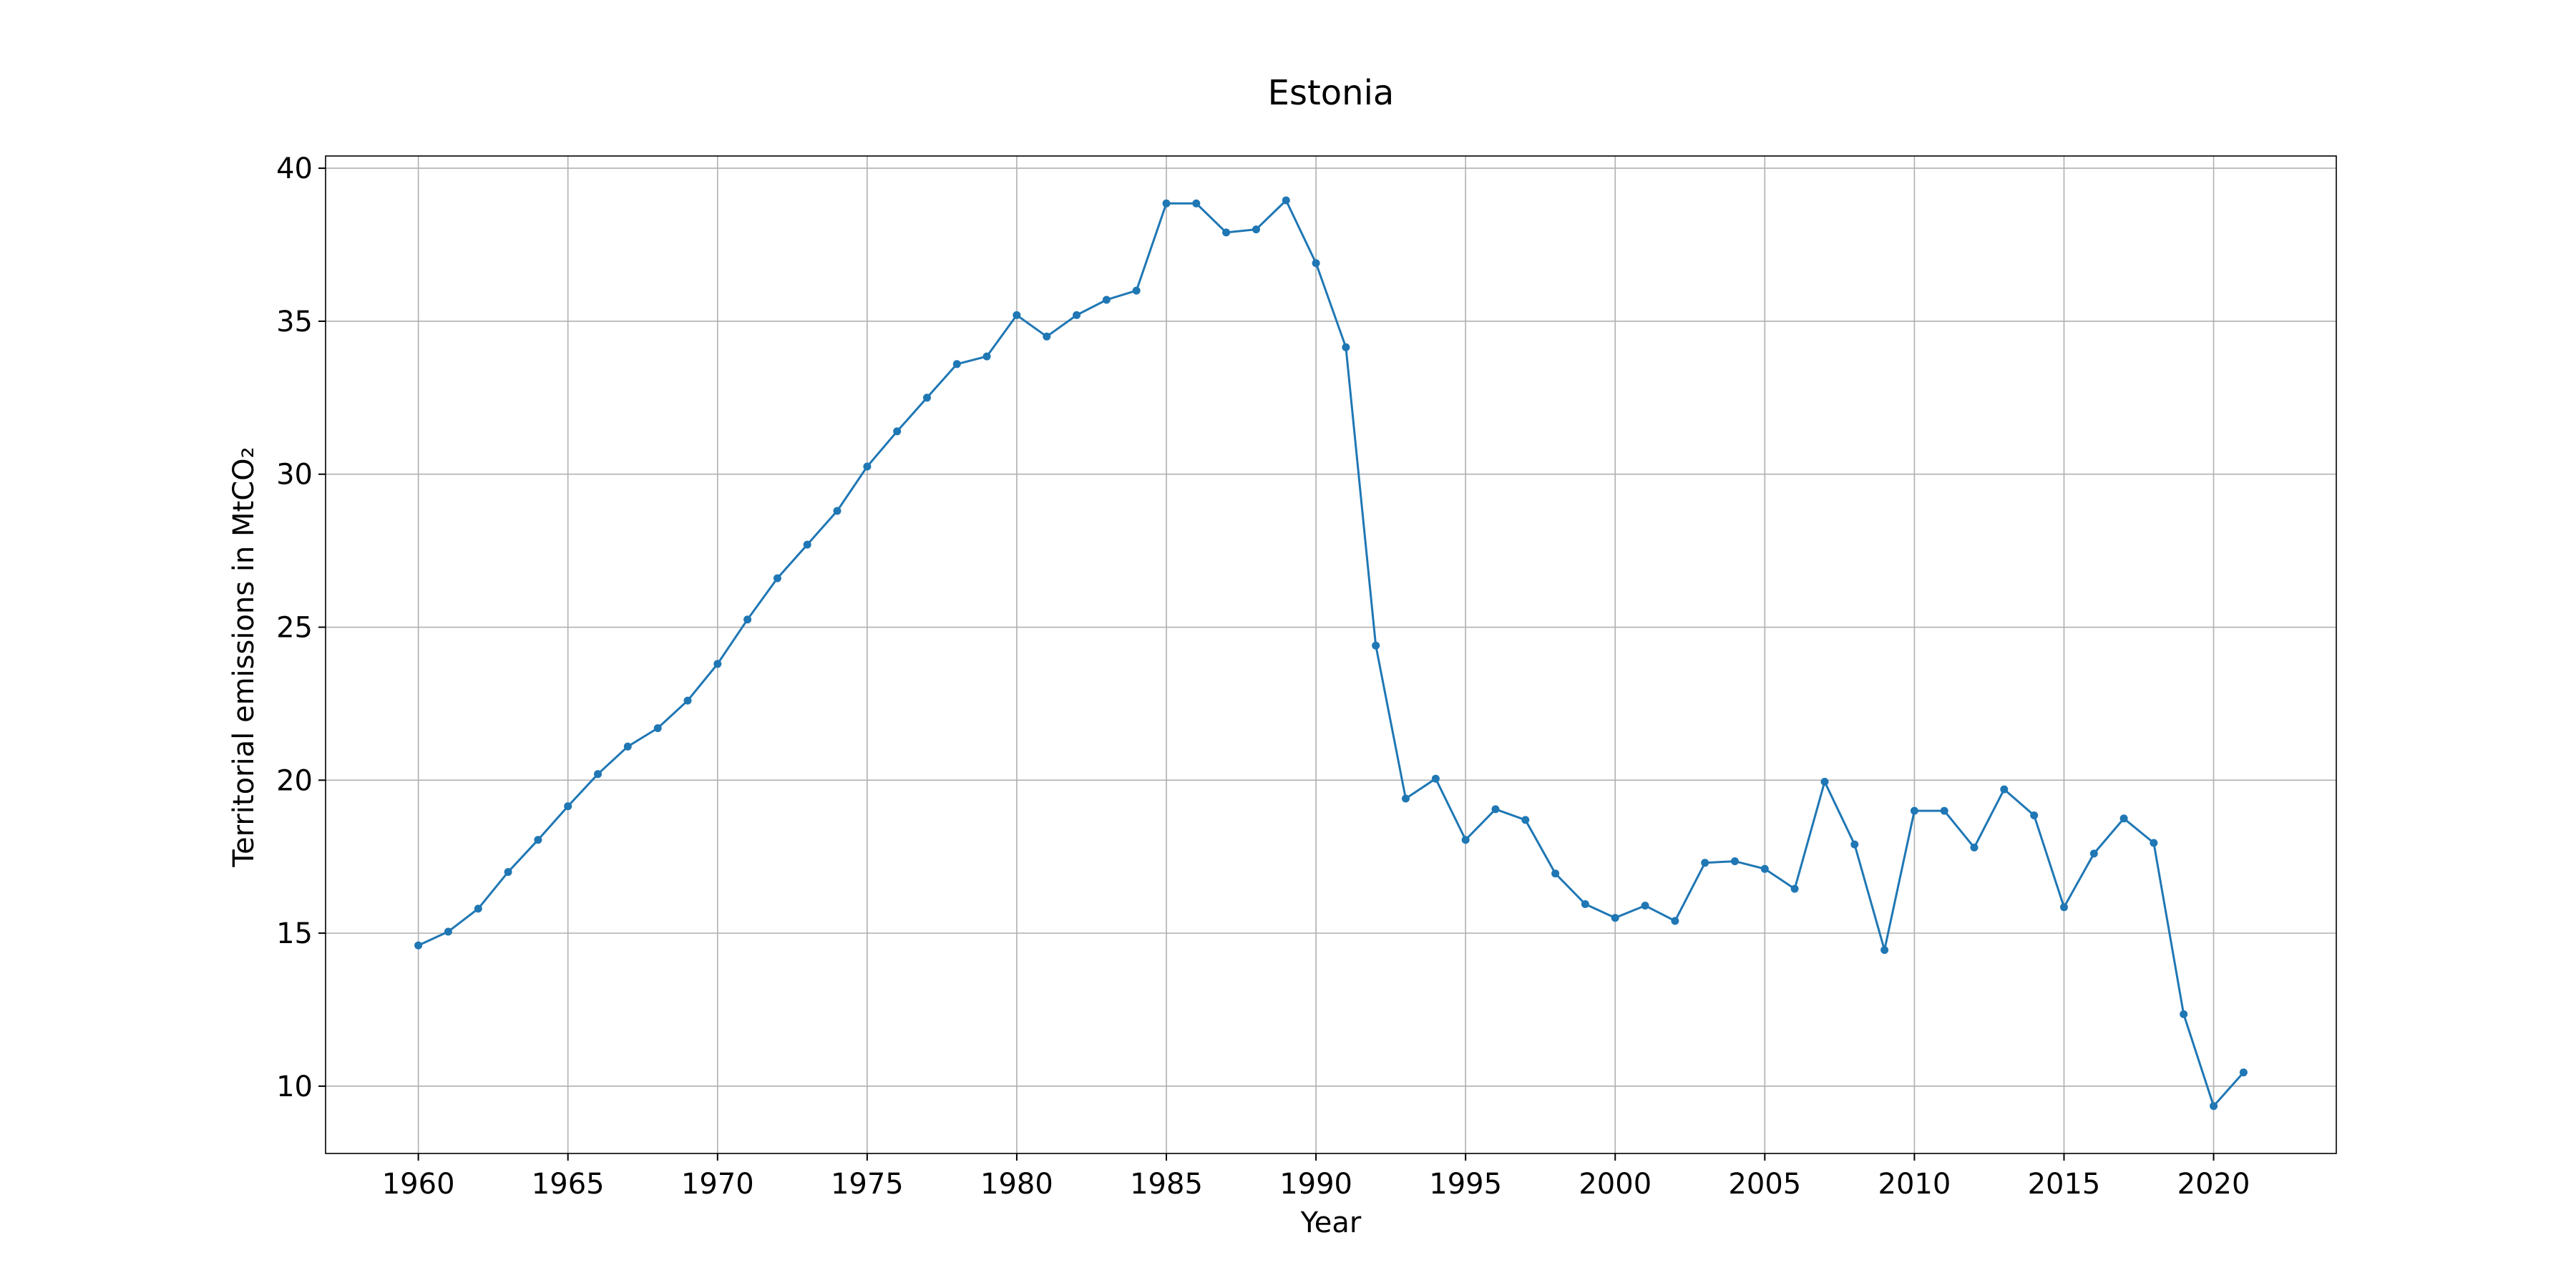  Describe the element at coordinates (1914, 1184) in the screenshot. I see `x-tick-label: 2010` at that location.